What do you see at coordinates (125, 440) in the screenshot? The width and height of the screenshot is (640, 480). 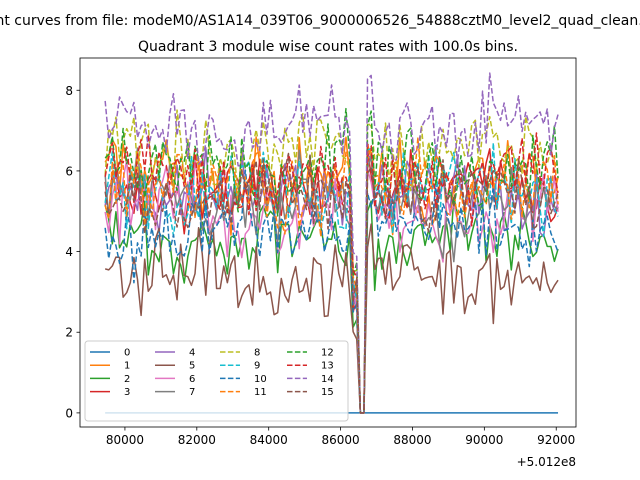 I see `x-tick-label: 80000` at bounding box center [125, 440].